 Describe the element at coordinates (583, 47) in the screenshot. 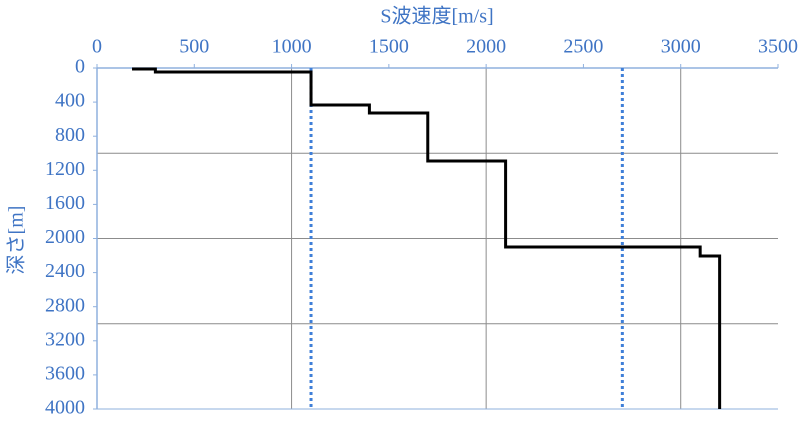

I see `x-tick-label: 2500` at that location.